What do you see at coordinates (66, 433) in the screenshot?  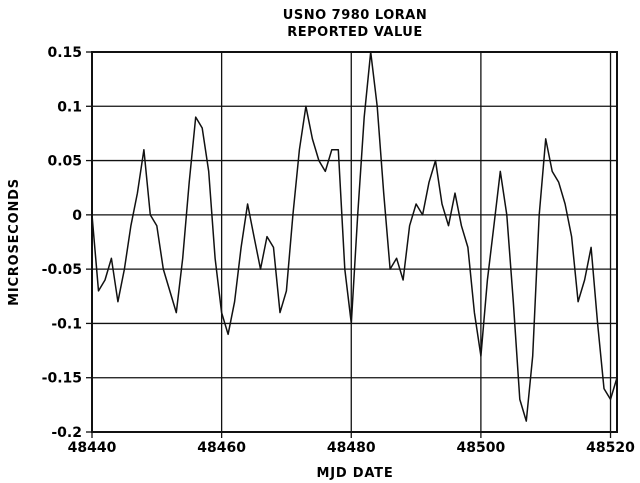 I see `y-tick-label-0: -0.2` at bounding box center [66, 433].